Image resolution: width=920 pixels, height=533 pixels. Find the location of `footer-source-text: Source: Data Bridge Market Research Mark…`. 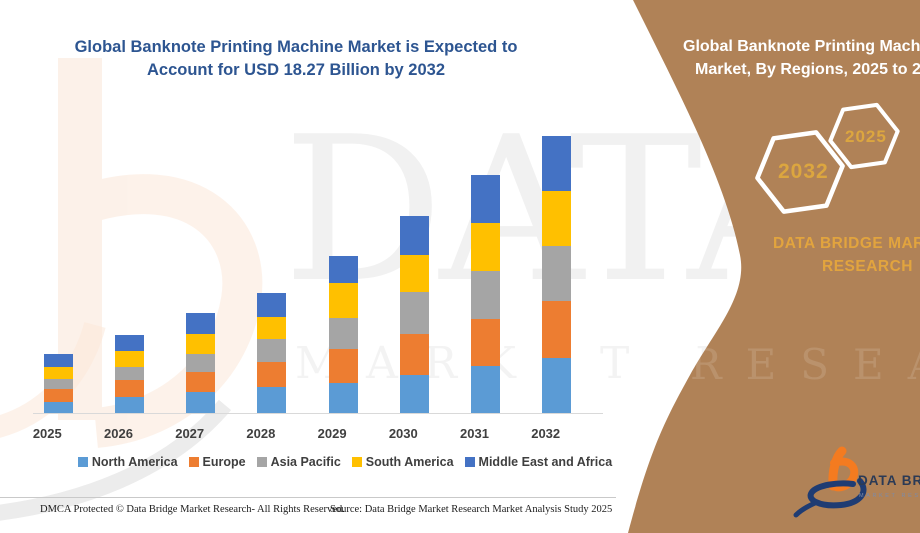

footer-source-text: Source: Data Bridge Market Research Mark… is located at coordinates (471, 509).